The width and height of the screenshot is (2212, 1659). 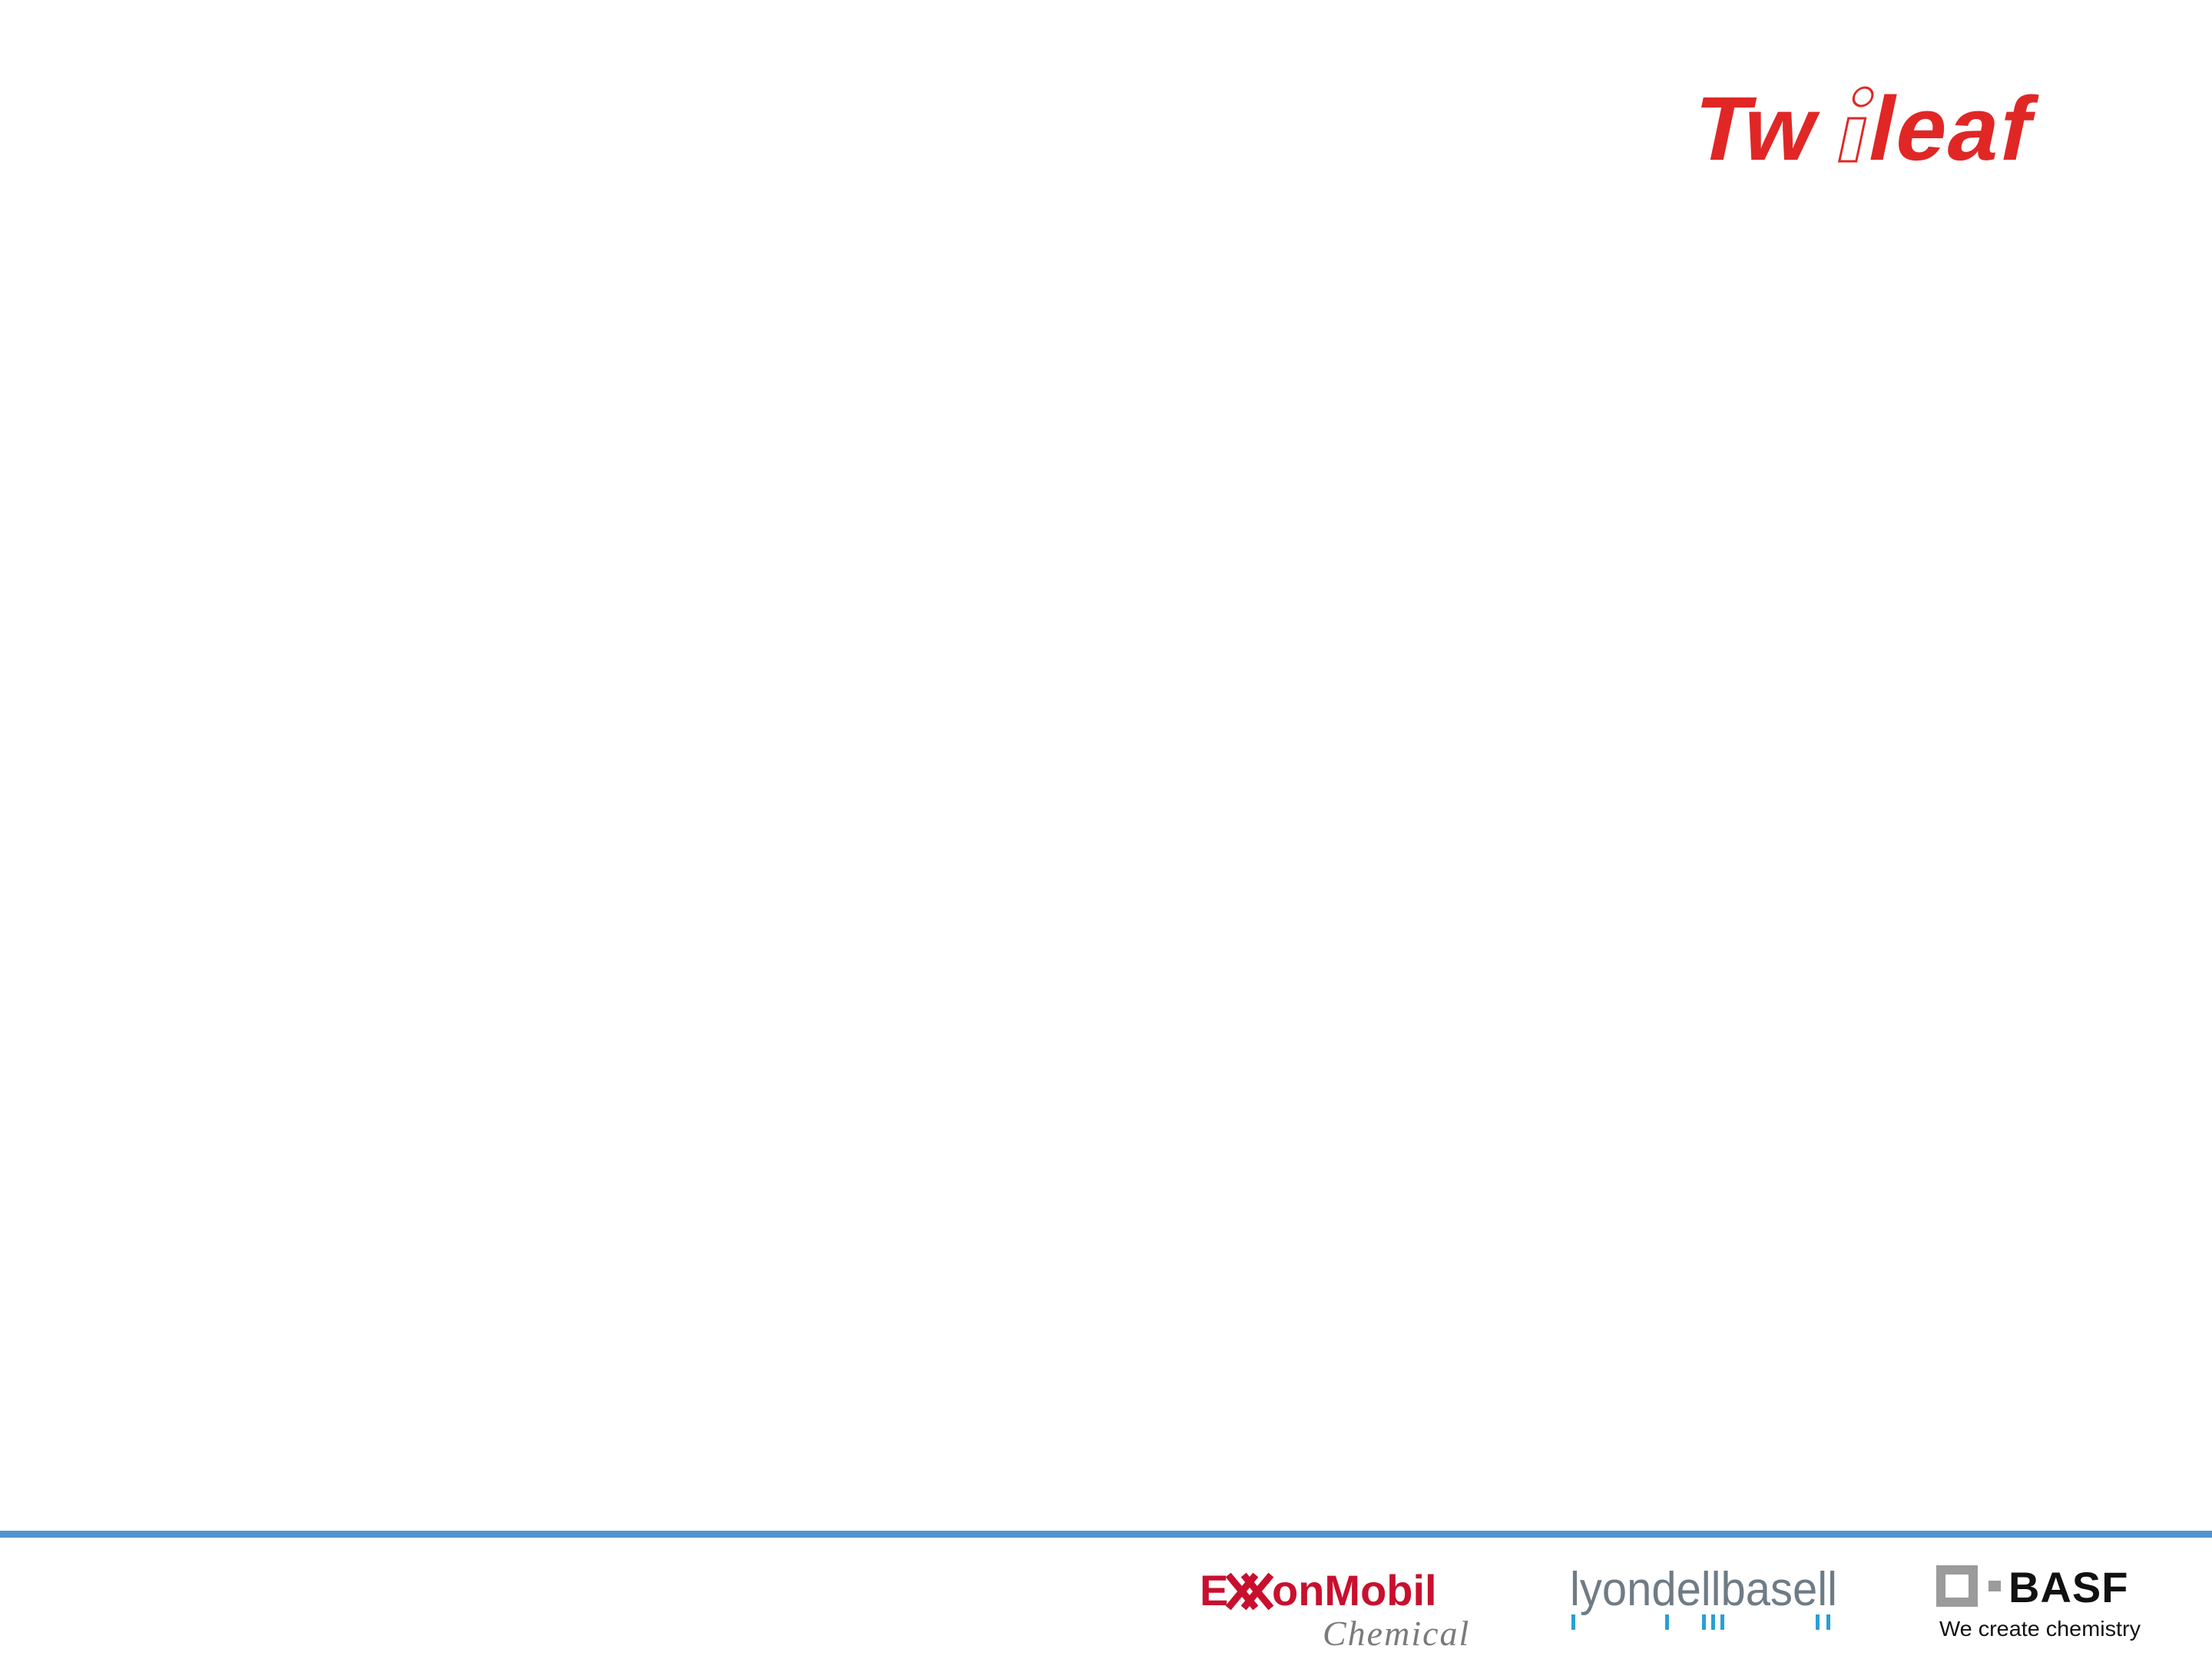 I want to click on lyondellbasell-logo: lyondellbasell, so click(x=1705, y=1598).